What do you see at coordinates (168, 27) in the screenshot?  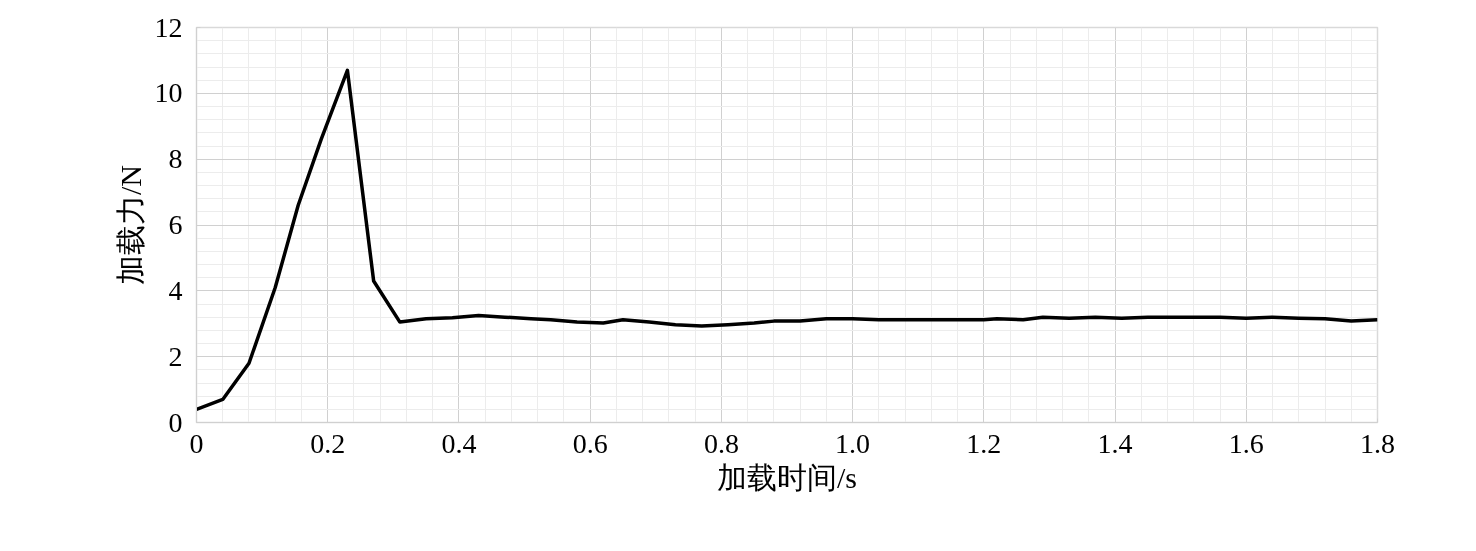 I see `y-tick-label: 12` at bounding box center [168, 27].